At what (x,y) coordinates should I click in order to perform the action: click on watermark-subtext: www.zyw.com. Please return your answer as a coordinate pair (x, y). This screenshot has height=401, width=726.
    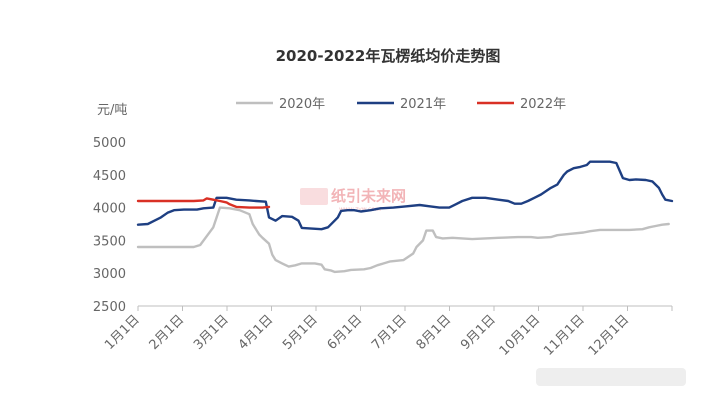
    Looking at the image, I should click on (360, 209).